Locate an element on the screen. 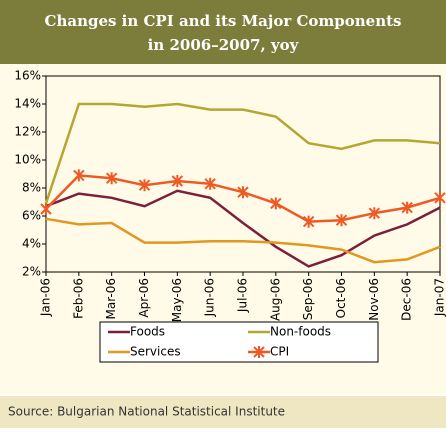 Image resolution: width=446 pixels, height=432 pixels. x-tick-label: Jan-06 is located at coordinates (46, 297).